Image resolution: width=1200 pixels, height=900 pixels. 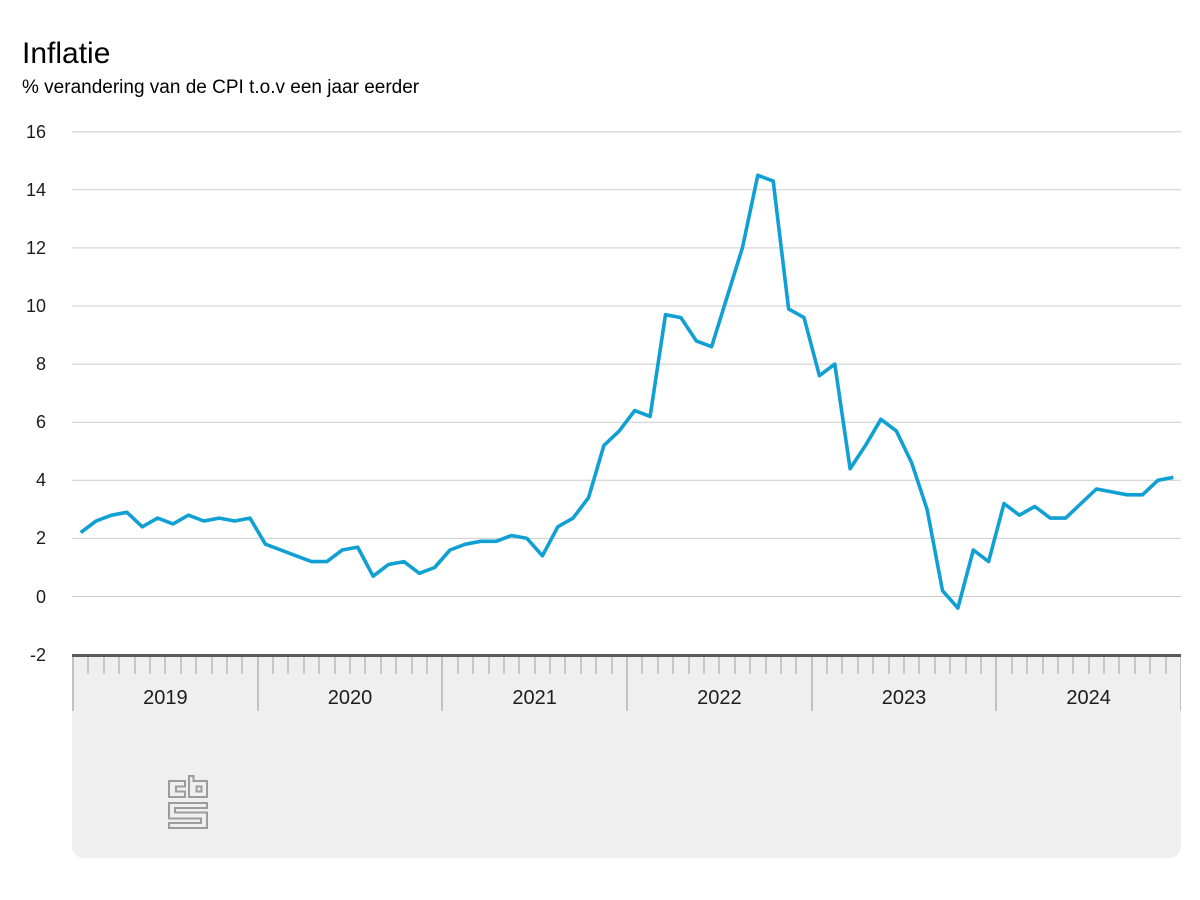 I want to click on y-axis-tick-label: 2, so click(x=40, y=538).